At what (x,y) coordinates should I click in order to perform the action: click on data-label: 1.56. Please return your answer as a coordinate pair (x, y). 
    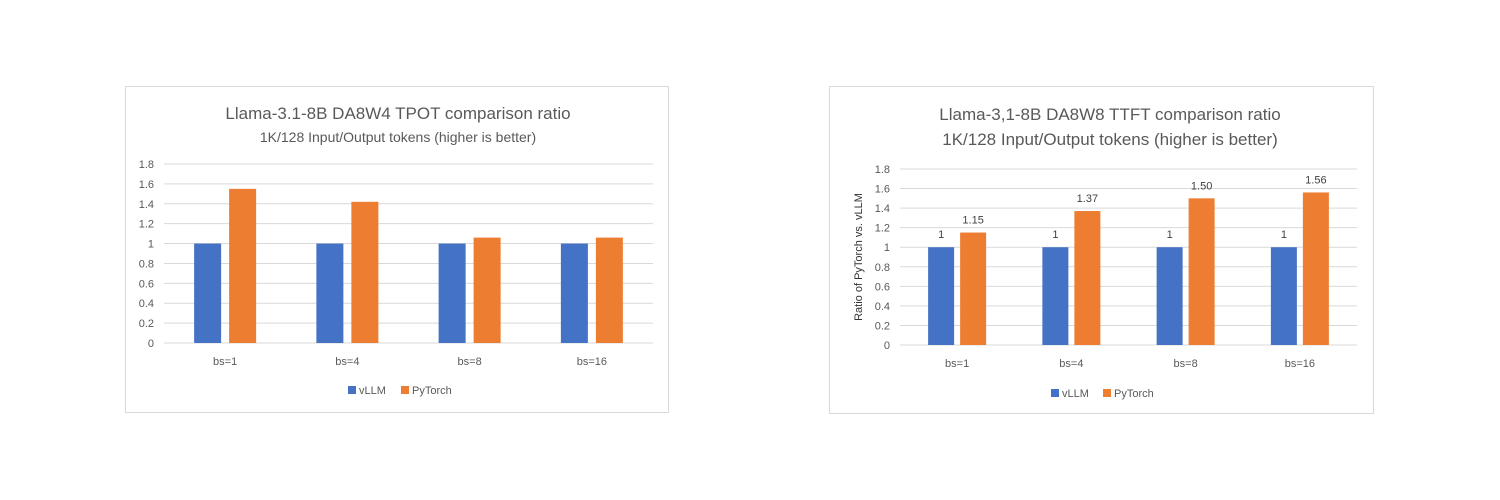
    Looking at the image, I should click on (1315, 180).